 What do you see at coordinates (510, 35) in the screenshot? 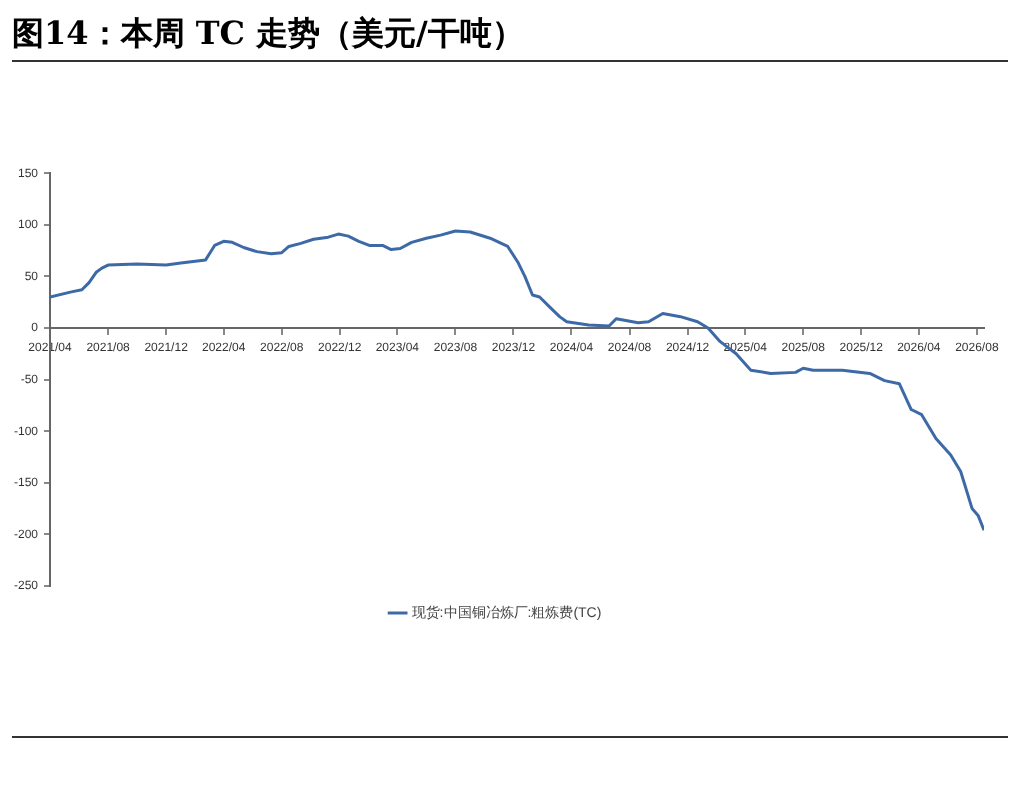
I see `chart-title: 图14：本周 TC 走势（美元/干吨）` at bounding box center [510, 35].